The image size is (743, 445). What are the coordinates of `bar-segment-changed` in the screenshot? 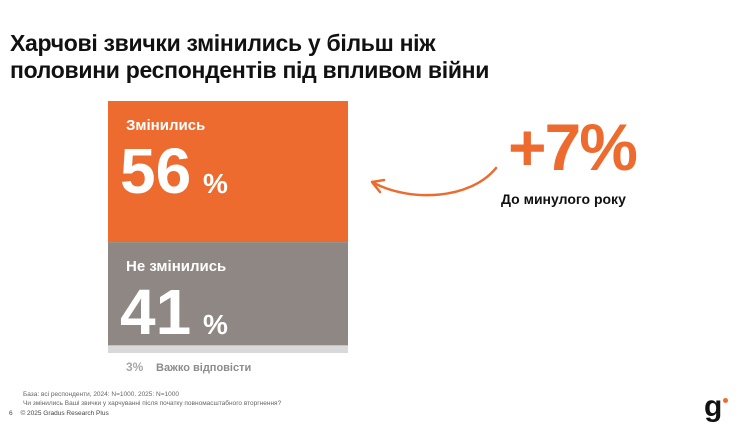 It's located at (228, 172).